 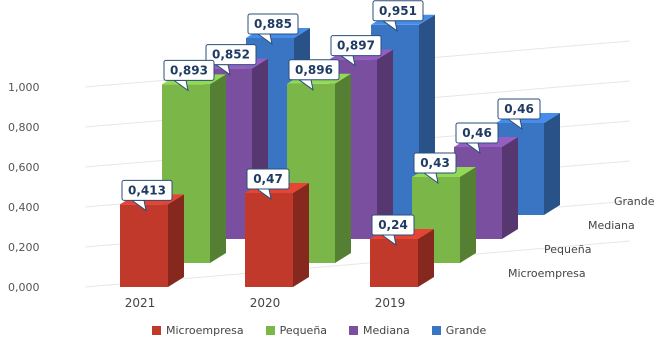 I want to click on x-tick-label: 2020, so click(x=265, y=303).